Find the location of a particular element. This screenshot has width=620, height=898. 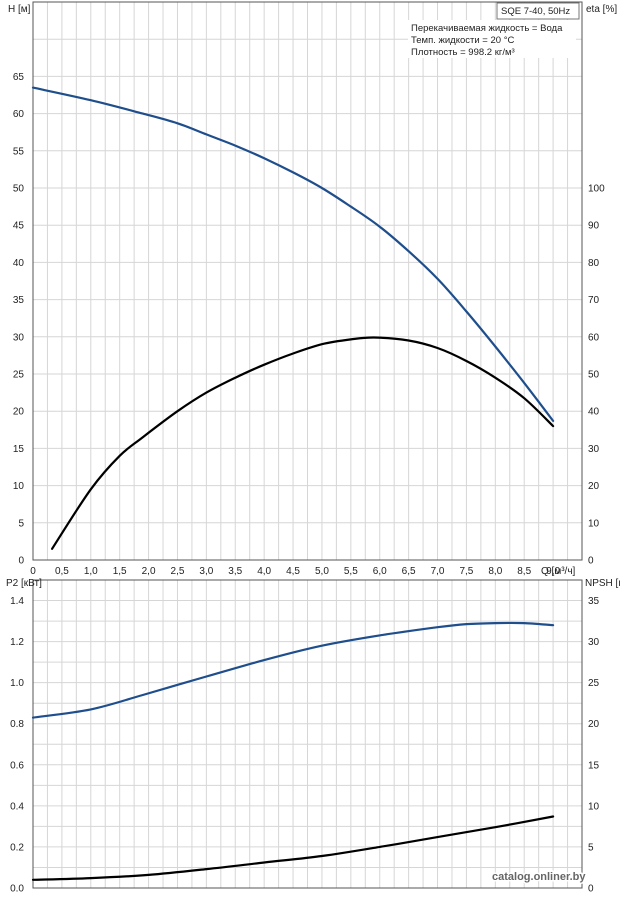

x-tick-label: 7,5 is located at coordinates (466, 571).